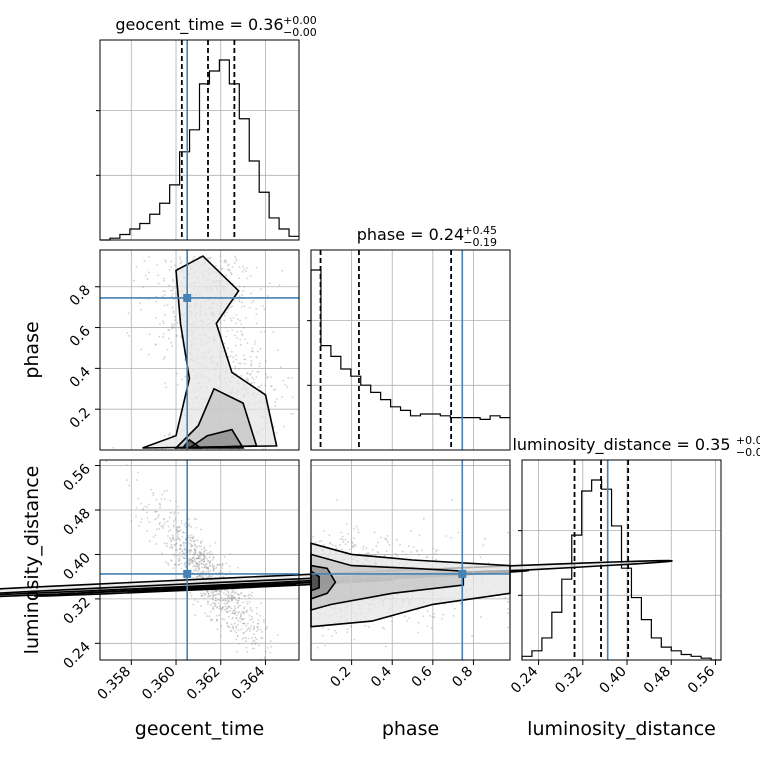 This screenshot has height=765, width=760. Describe the element at coordinates (300, 20) in the screenshot. I see `title-plus: +0.00` at that location.